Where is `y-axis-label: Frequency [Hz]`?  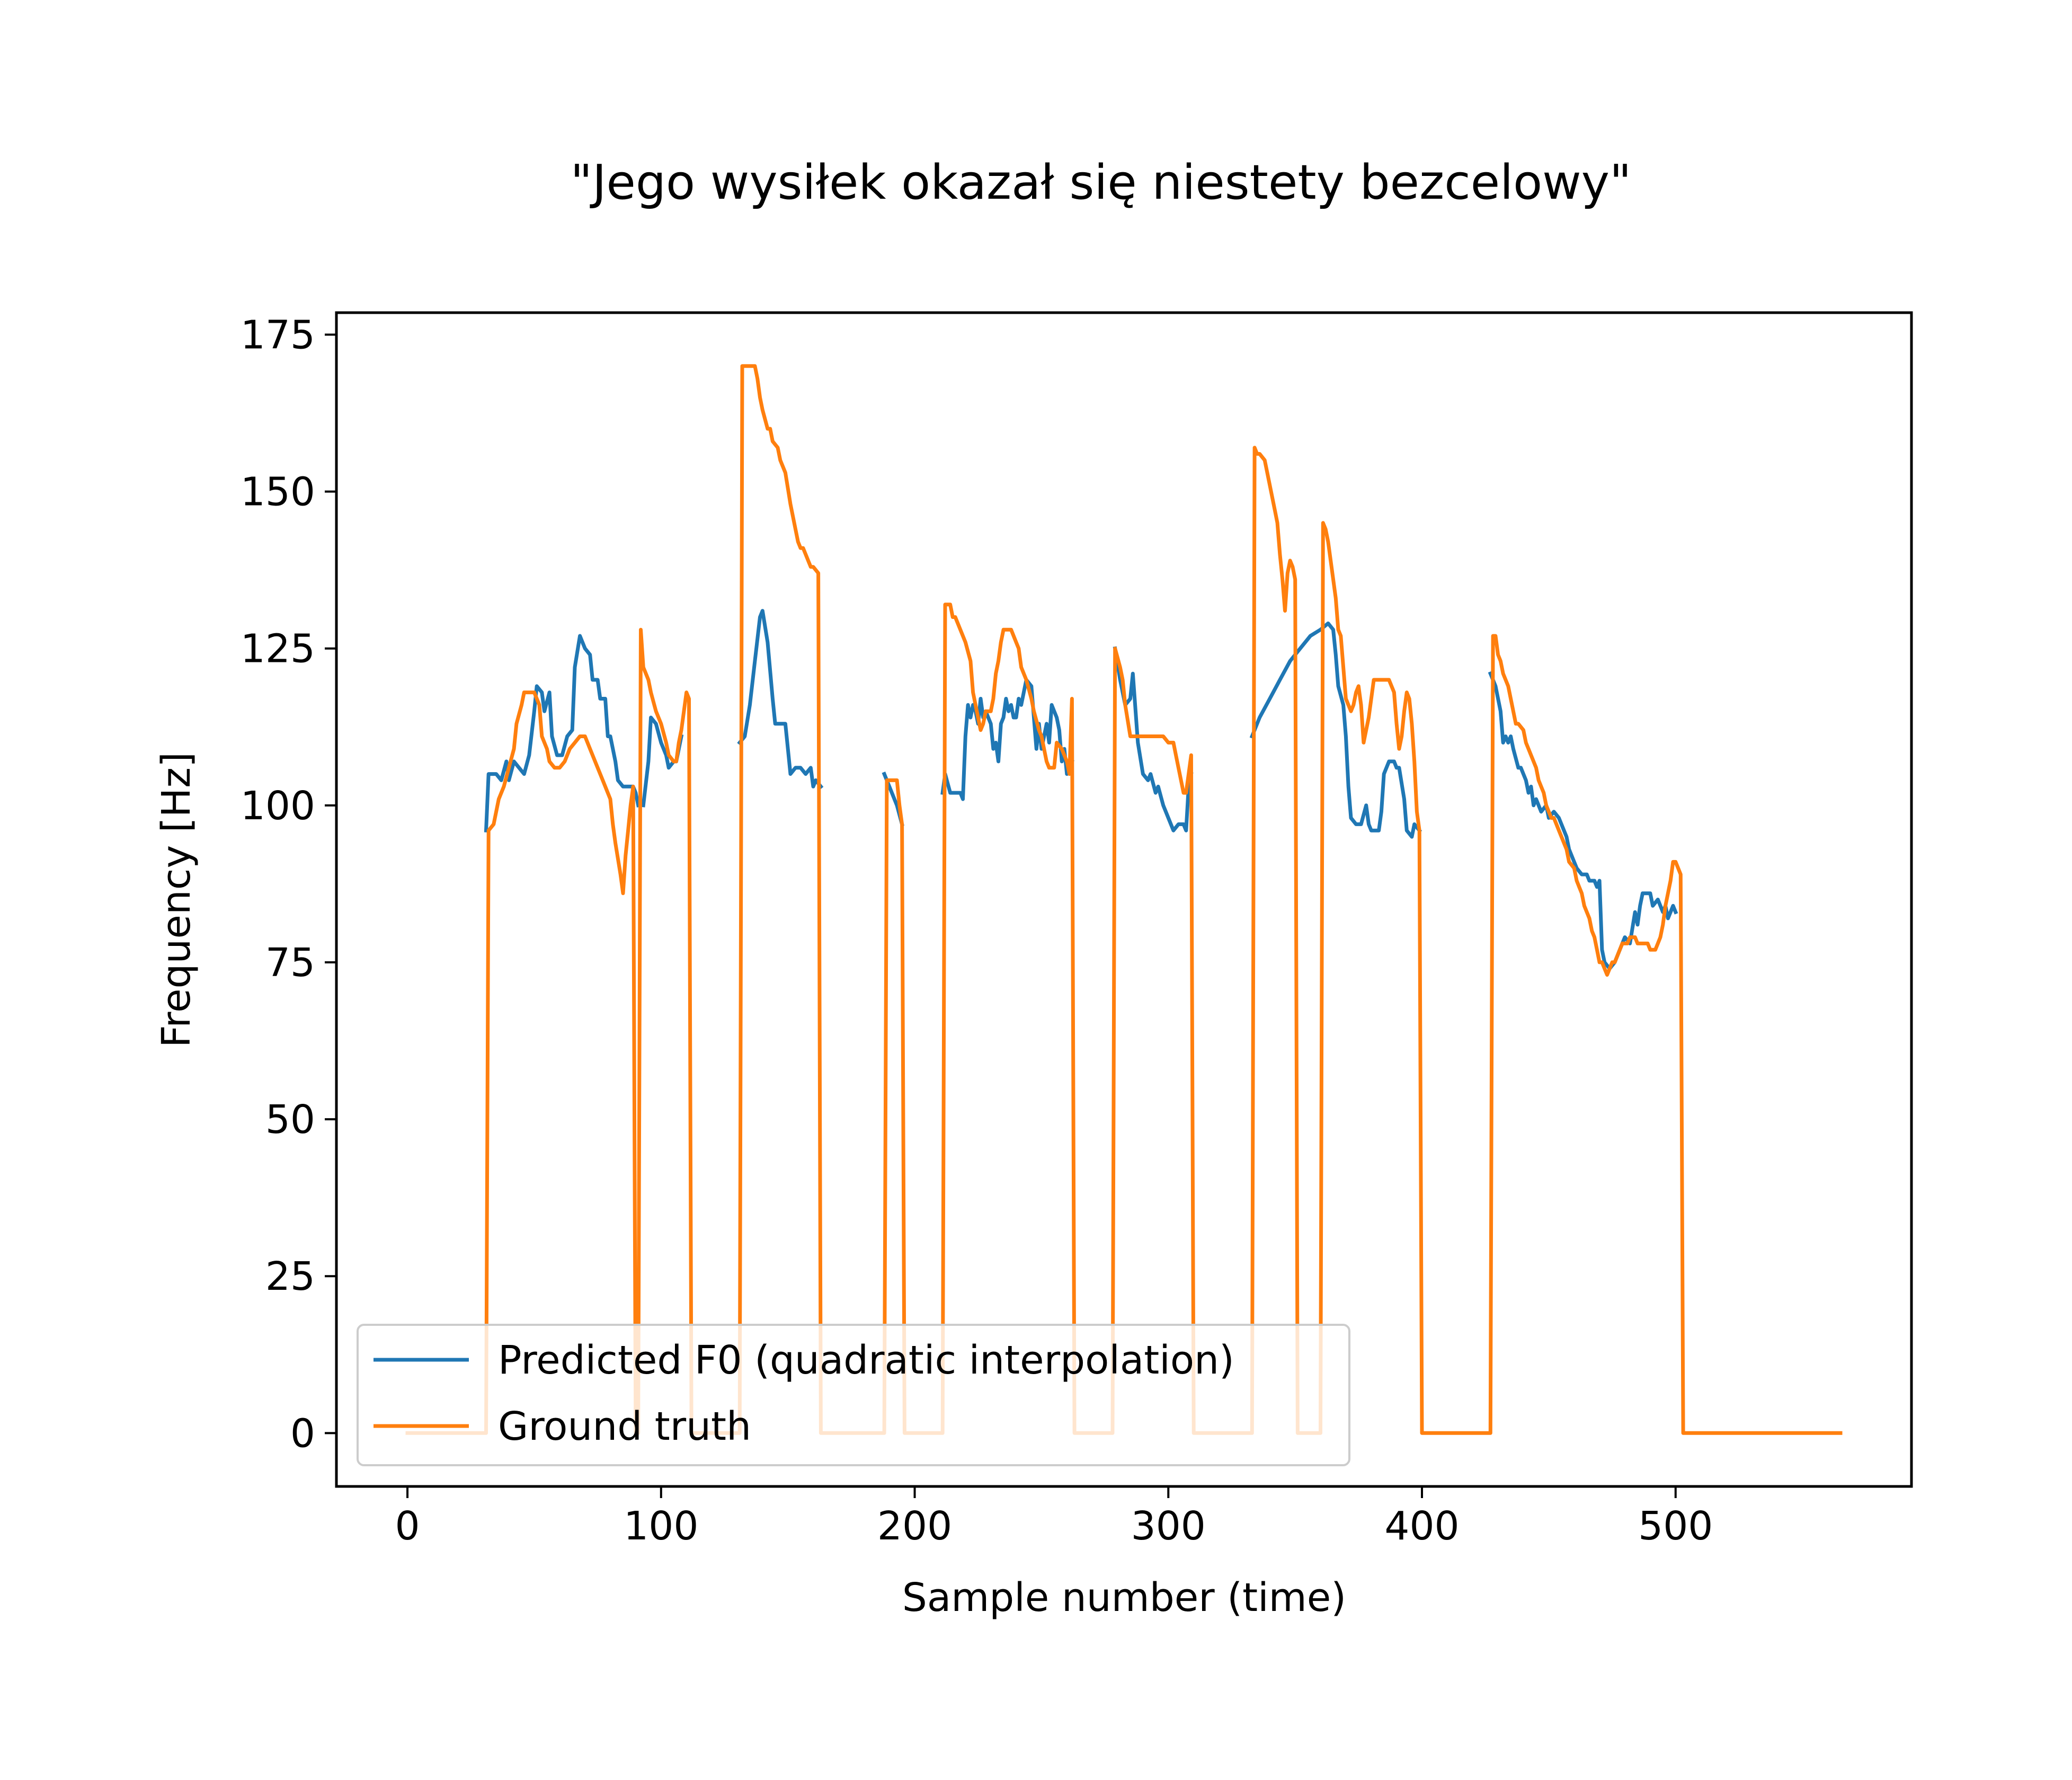 y-axis-label: Frequency [Hz] is located at coordinates (176, 900).